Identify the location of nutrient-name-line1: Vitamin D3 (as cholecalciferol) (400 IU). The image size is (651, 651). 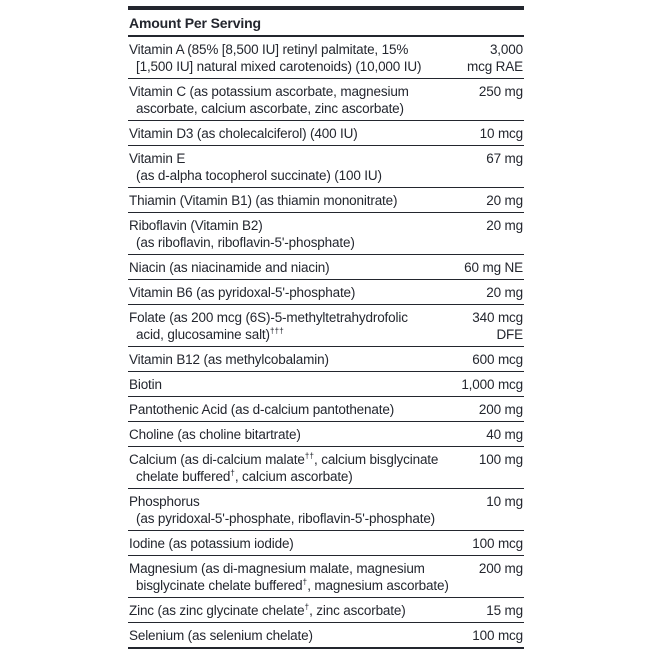
(243, 133).